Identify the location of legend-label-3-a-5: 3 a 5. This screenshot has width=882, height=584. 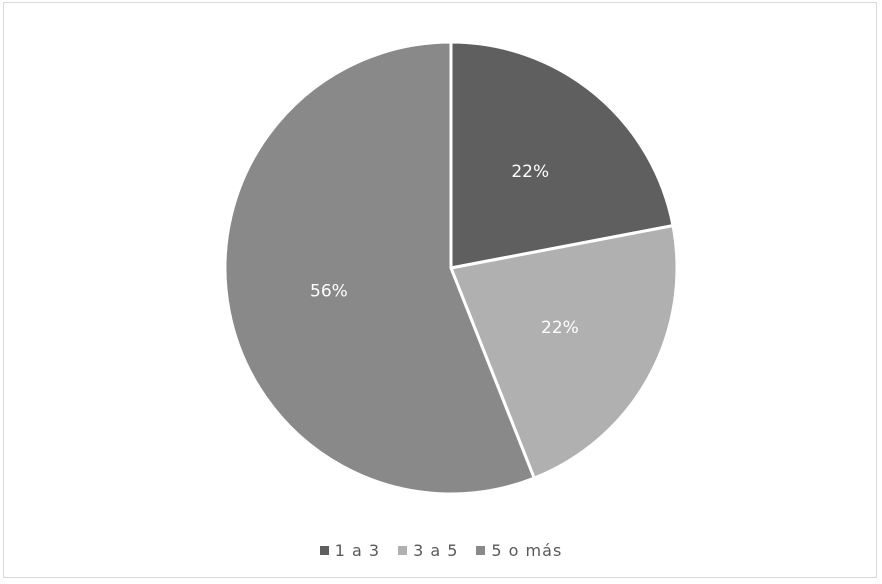
(436, 550).